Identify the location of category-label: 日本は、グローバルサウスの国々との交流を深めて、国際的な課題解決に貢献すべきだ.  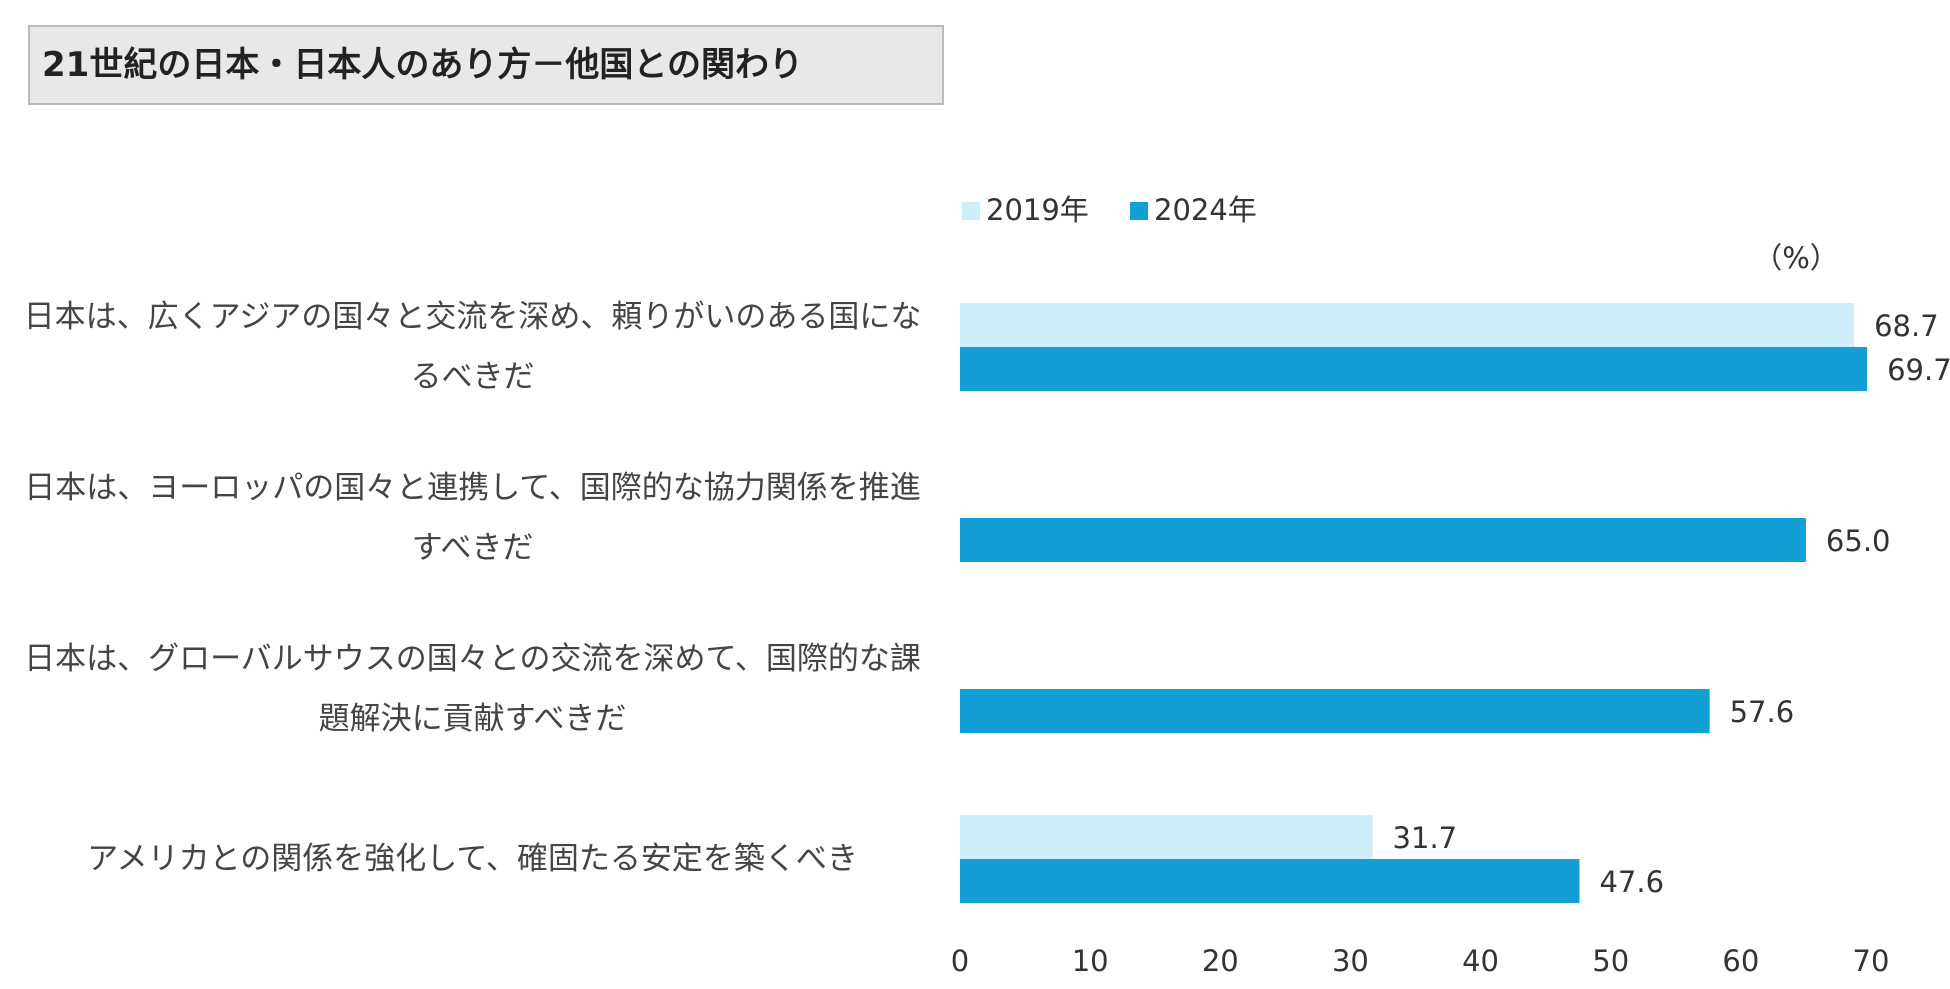
(472, 689).